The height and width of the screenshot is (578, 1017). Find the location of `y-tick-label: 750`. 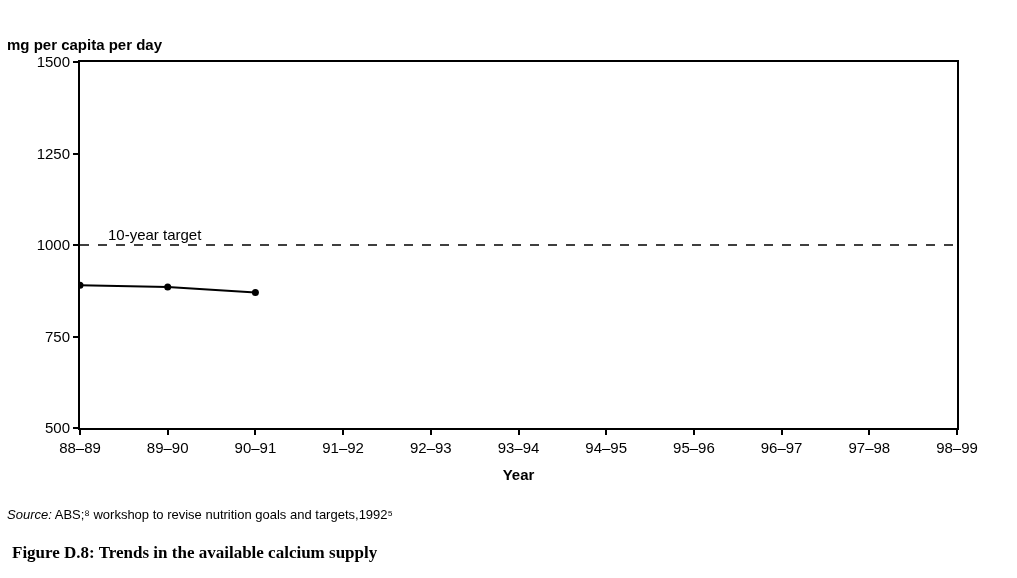

y-tick-label: 750 is located at coordinates (57, 336).